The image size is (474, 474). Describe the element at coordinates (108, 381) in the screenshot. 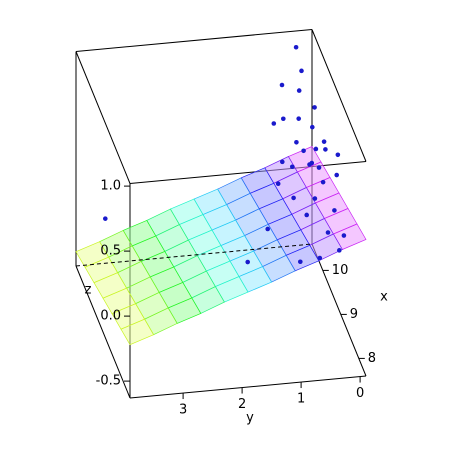

I see `z-tick-label: -0.5` at that location.